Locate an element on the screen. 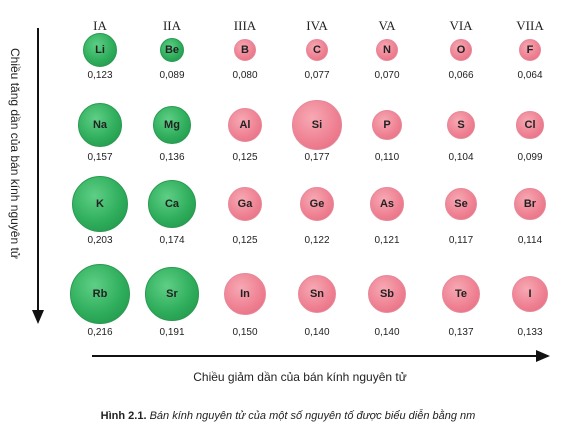  atom-f: F is located at coordinates (530, 50).